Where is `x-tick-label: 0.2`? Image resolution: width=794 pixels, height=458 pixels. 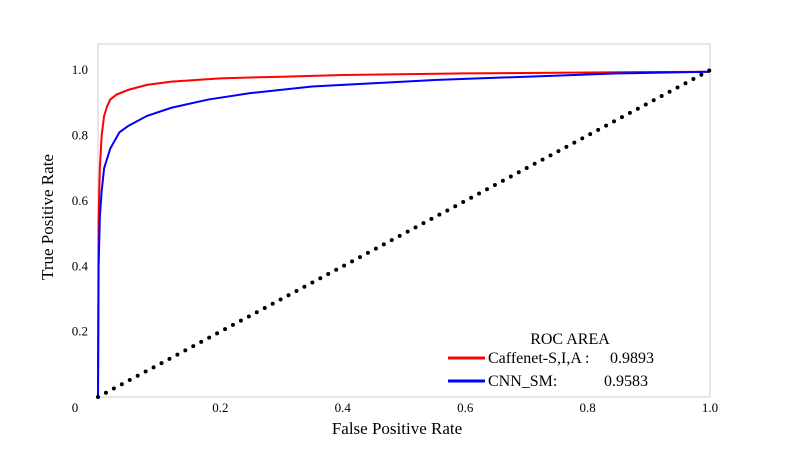 x-tick-label: 0.2 is located at coordinates (220, 407).